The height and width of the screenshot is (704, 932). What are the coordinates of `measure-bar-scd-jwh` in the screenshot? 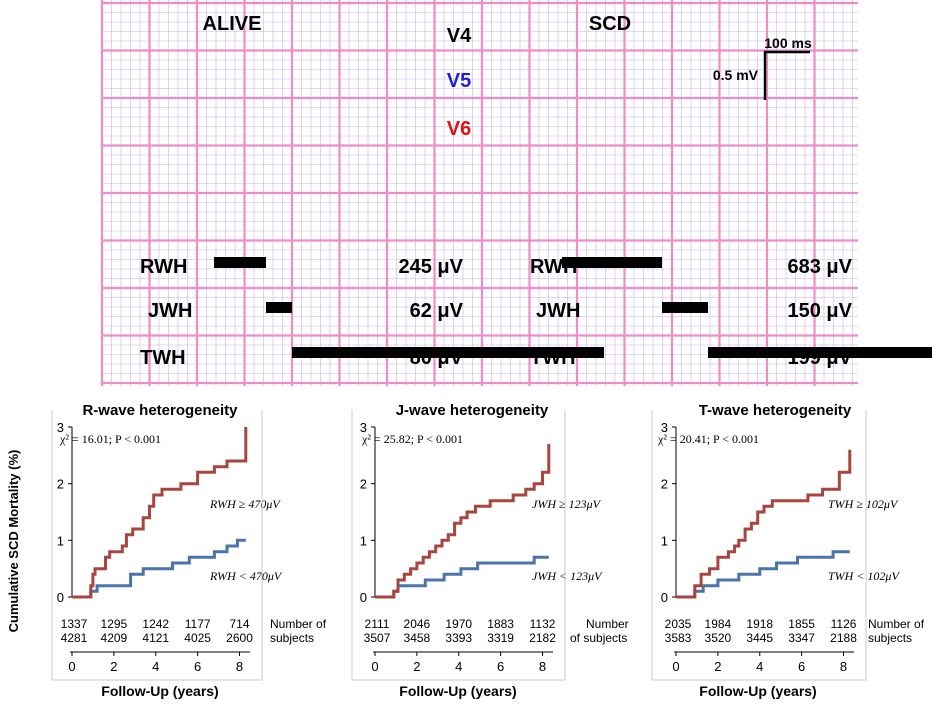 It's located at (685, 307).